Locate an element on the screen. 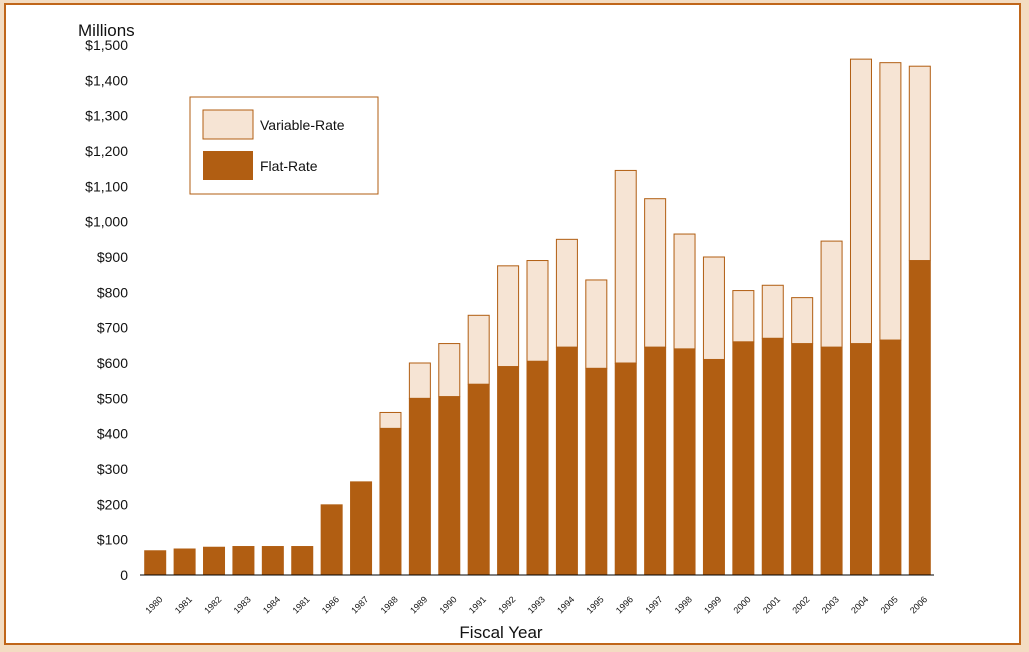  x-tick-label: 1996 is located at coordinates (624, 604).